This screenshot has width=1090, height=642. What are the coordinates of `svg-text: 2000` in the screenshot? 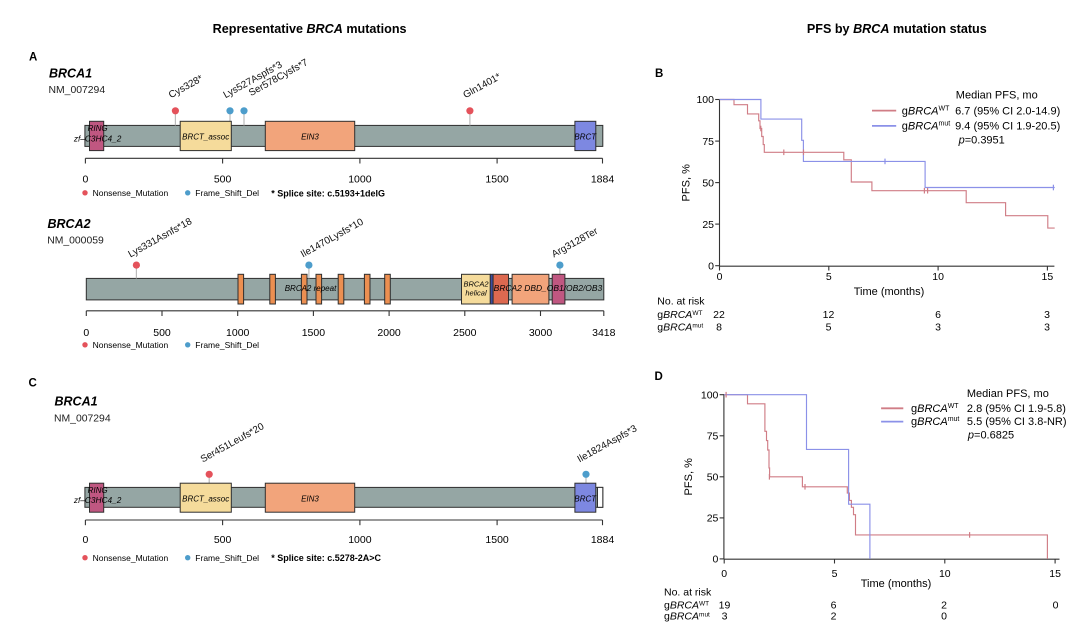 It's located at (389, 333).